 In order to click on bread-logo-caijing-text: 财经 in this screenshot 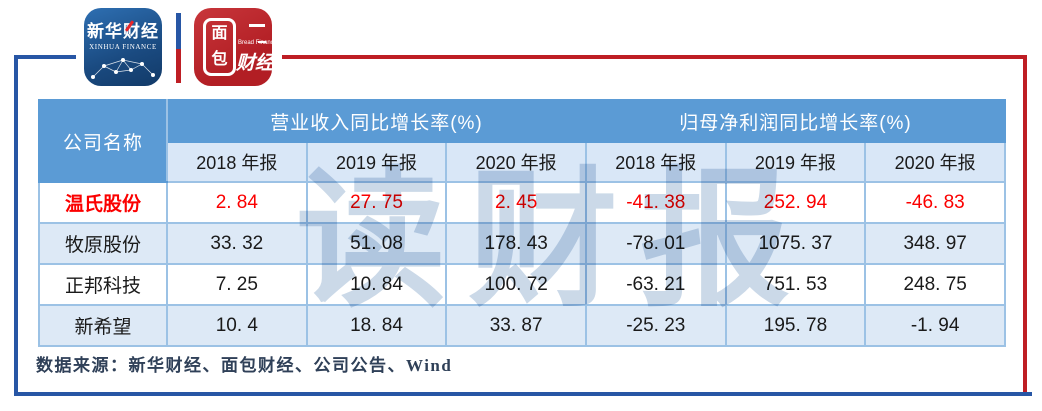, I will do `click(254, 63)`.